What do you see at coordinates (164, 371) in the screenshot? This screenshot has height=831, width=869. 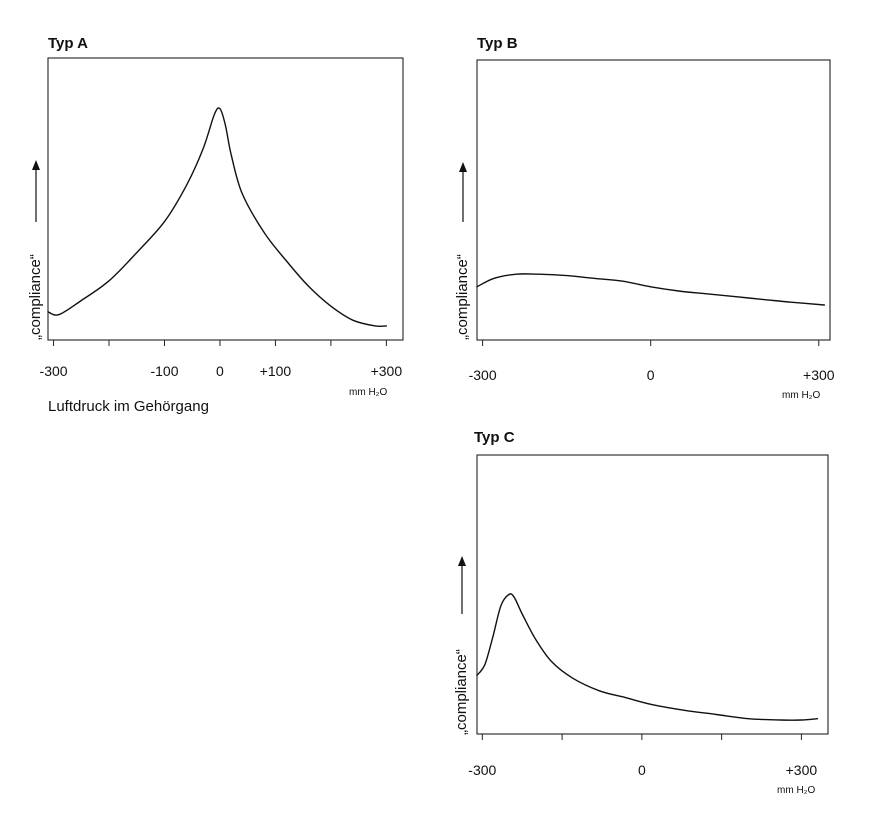 I see `x-tick-label: -100` at bounding box center [164, 371].